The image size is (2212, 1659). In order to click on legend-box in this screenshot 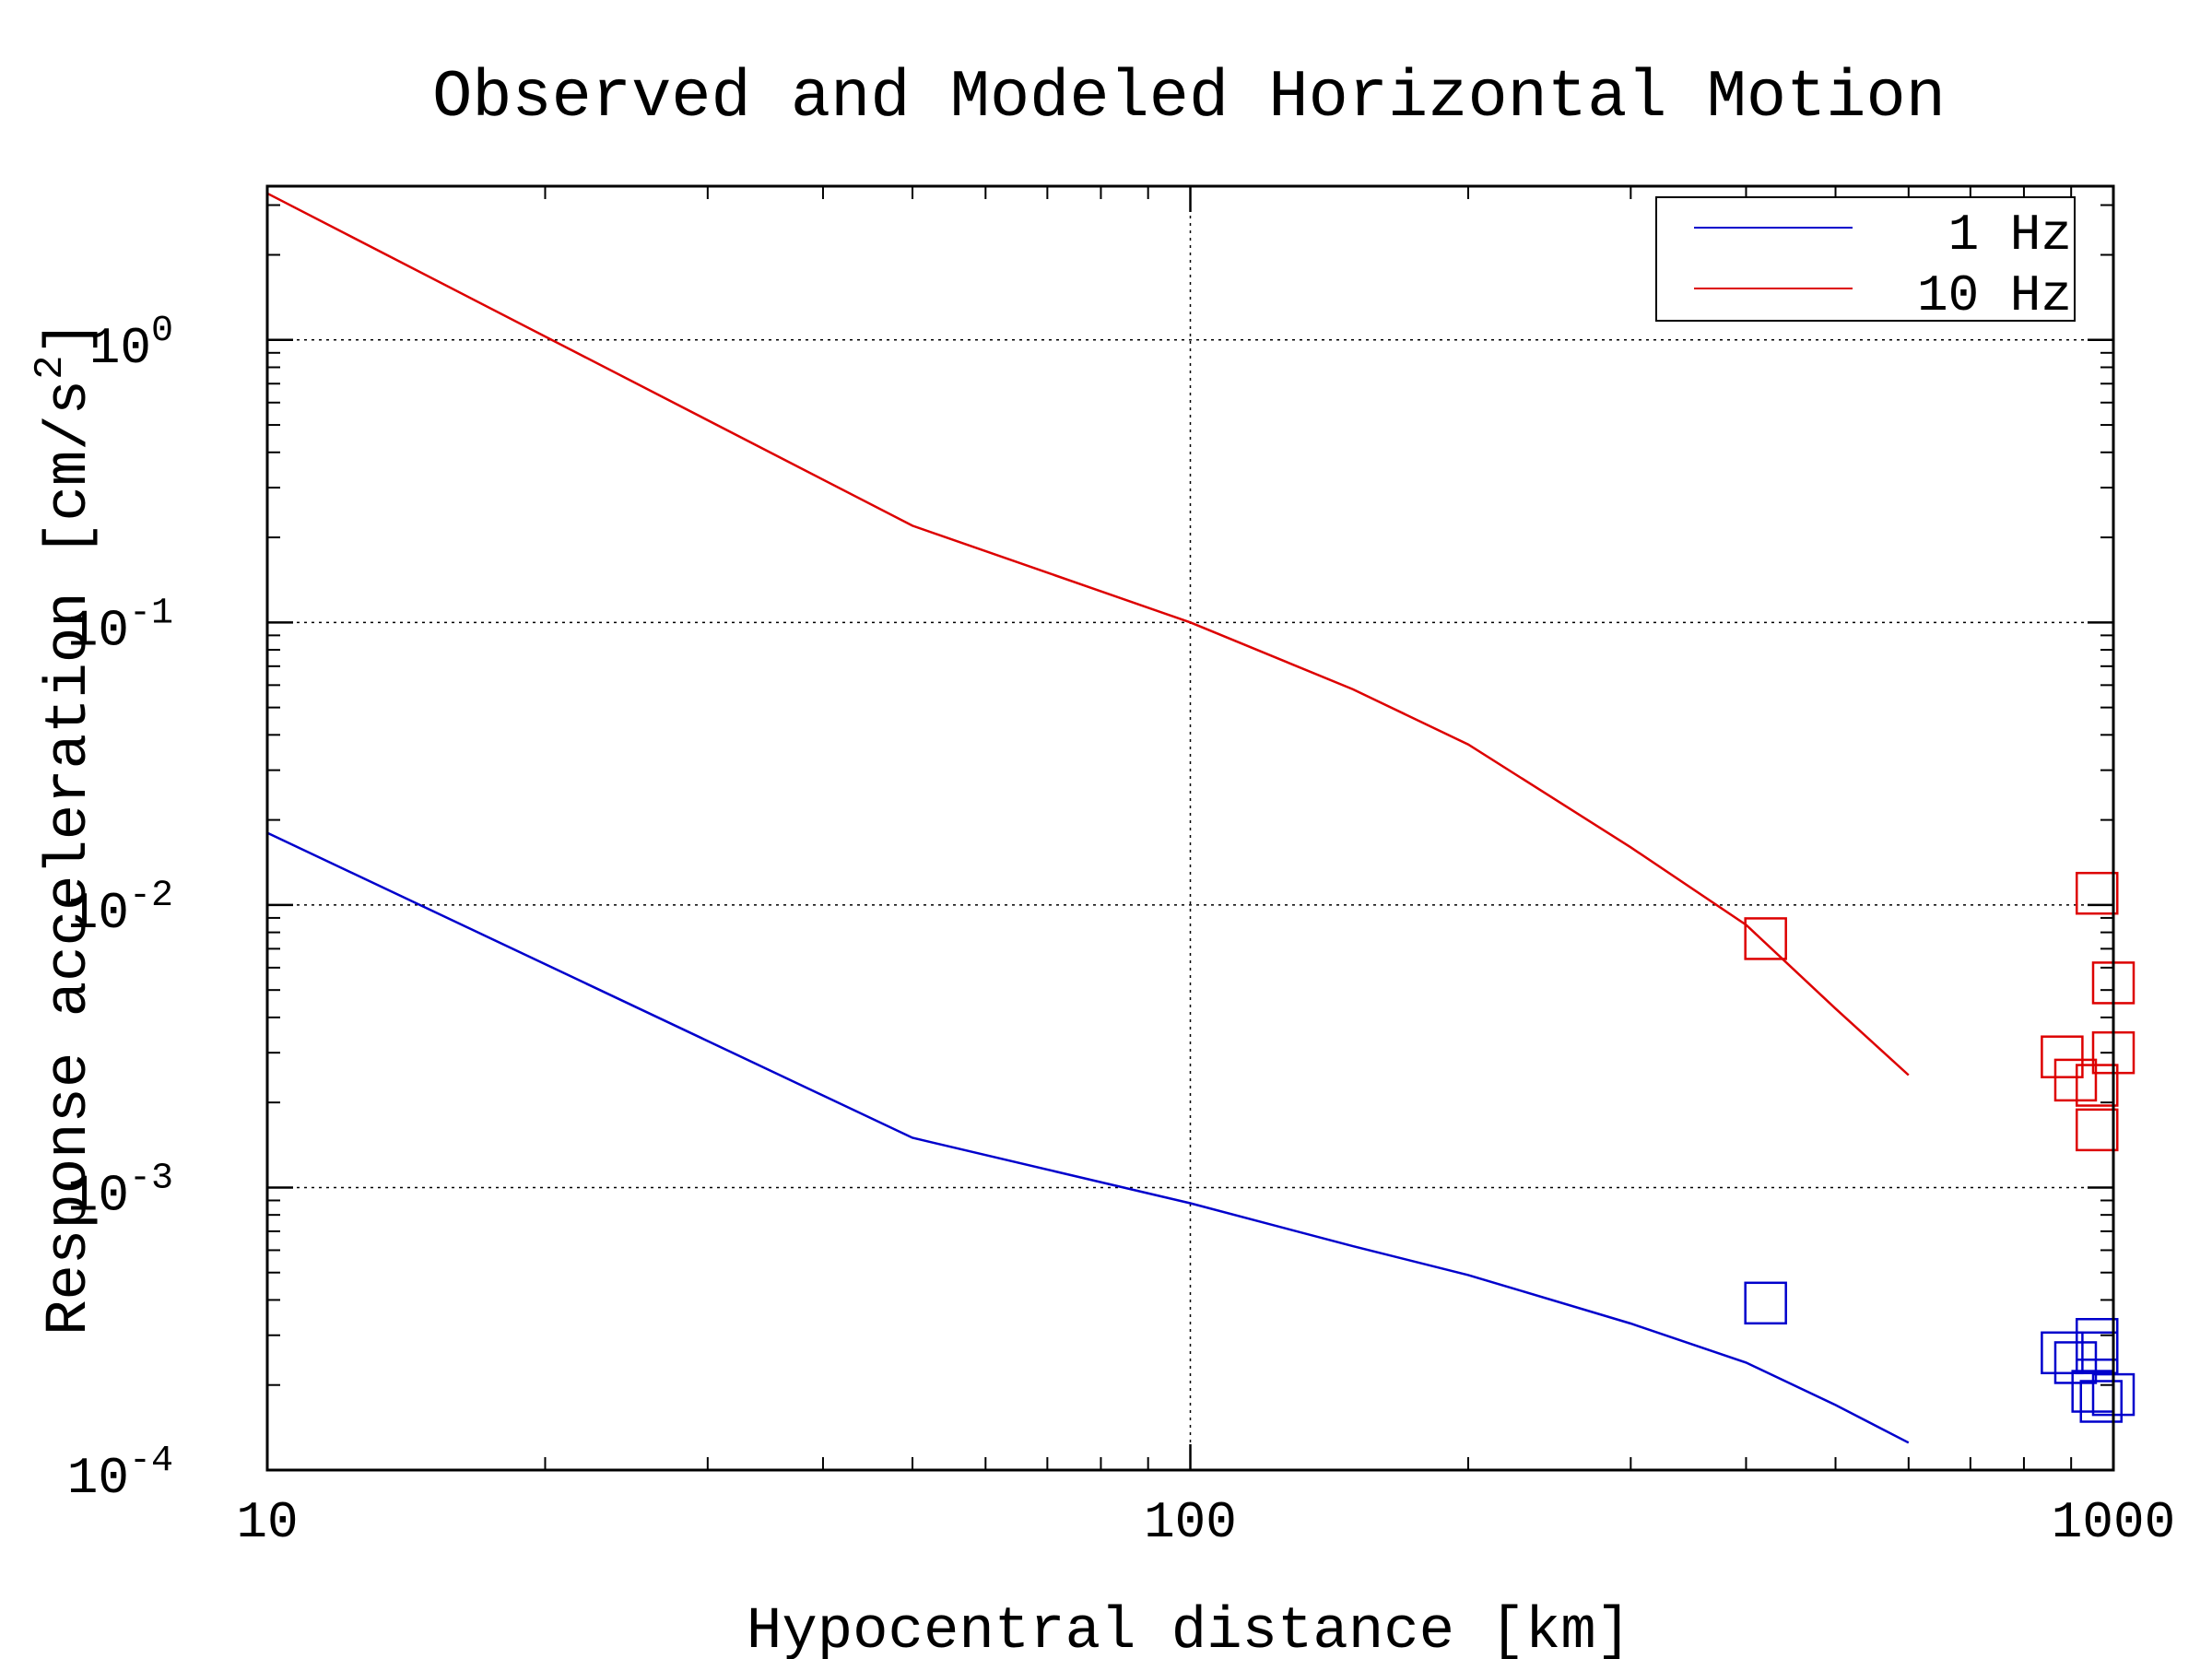, I will do `click(1865, 259)`.